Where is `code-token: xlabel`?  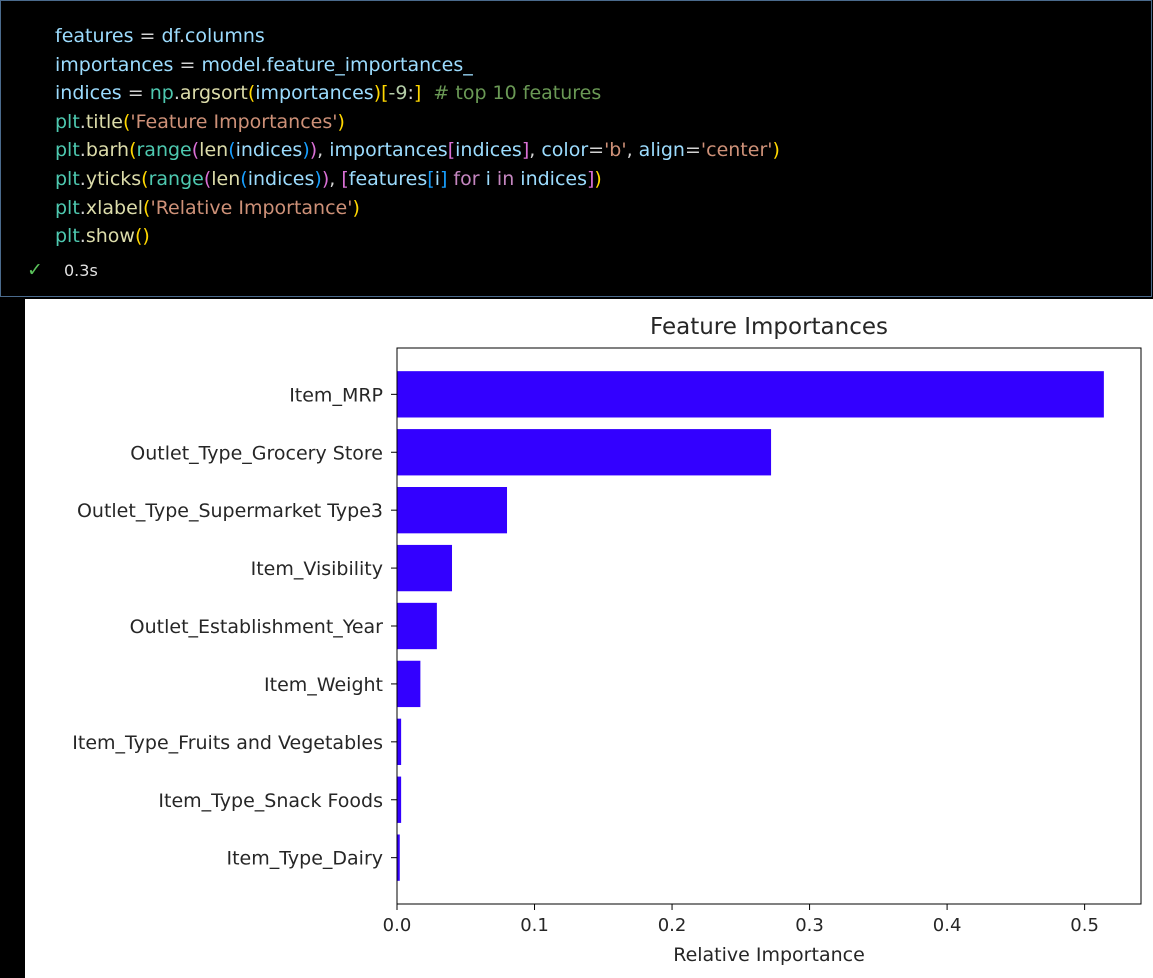
code-token: xlabel is located at coordinates (114, 207).